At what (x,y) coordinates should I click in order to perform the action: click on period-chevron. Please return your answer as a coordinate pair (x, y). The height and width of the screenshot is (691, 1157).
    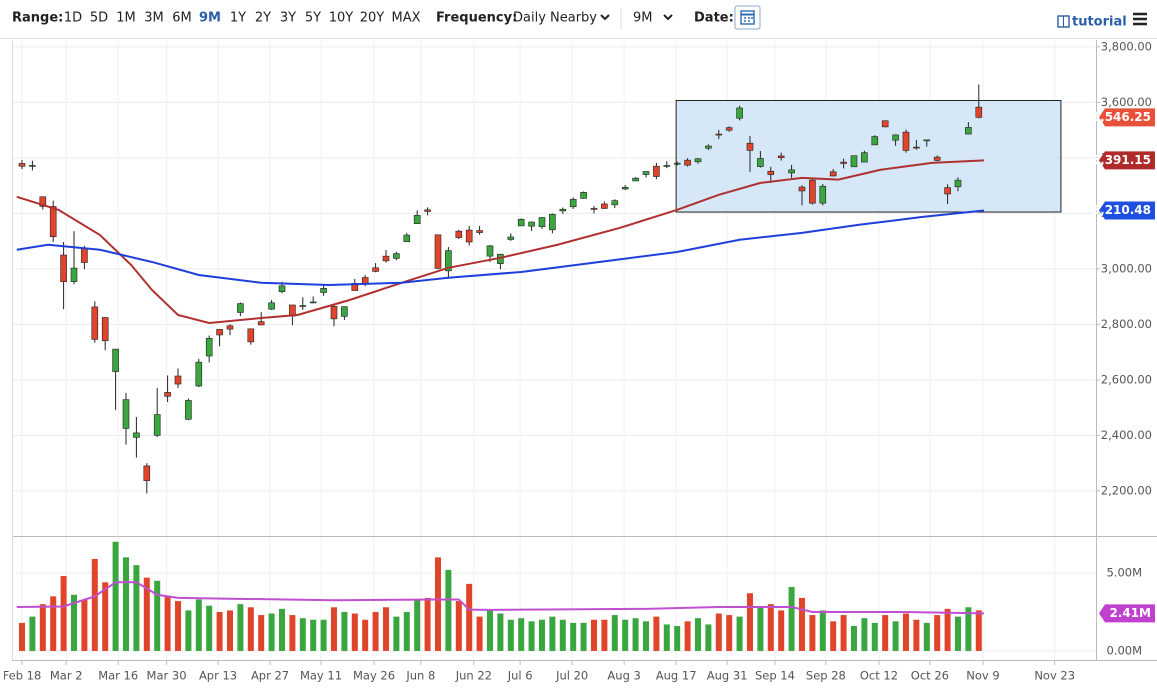
    Looking at the image, I should click on (668, 17).